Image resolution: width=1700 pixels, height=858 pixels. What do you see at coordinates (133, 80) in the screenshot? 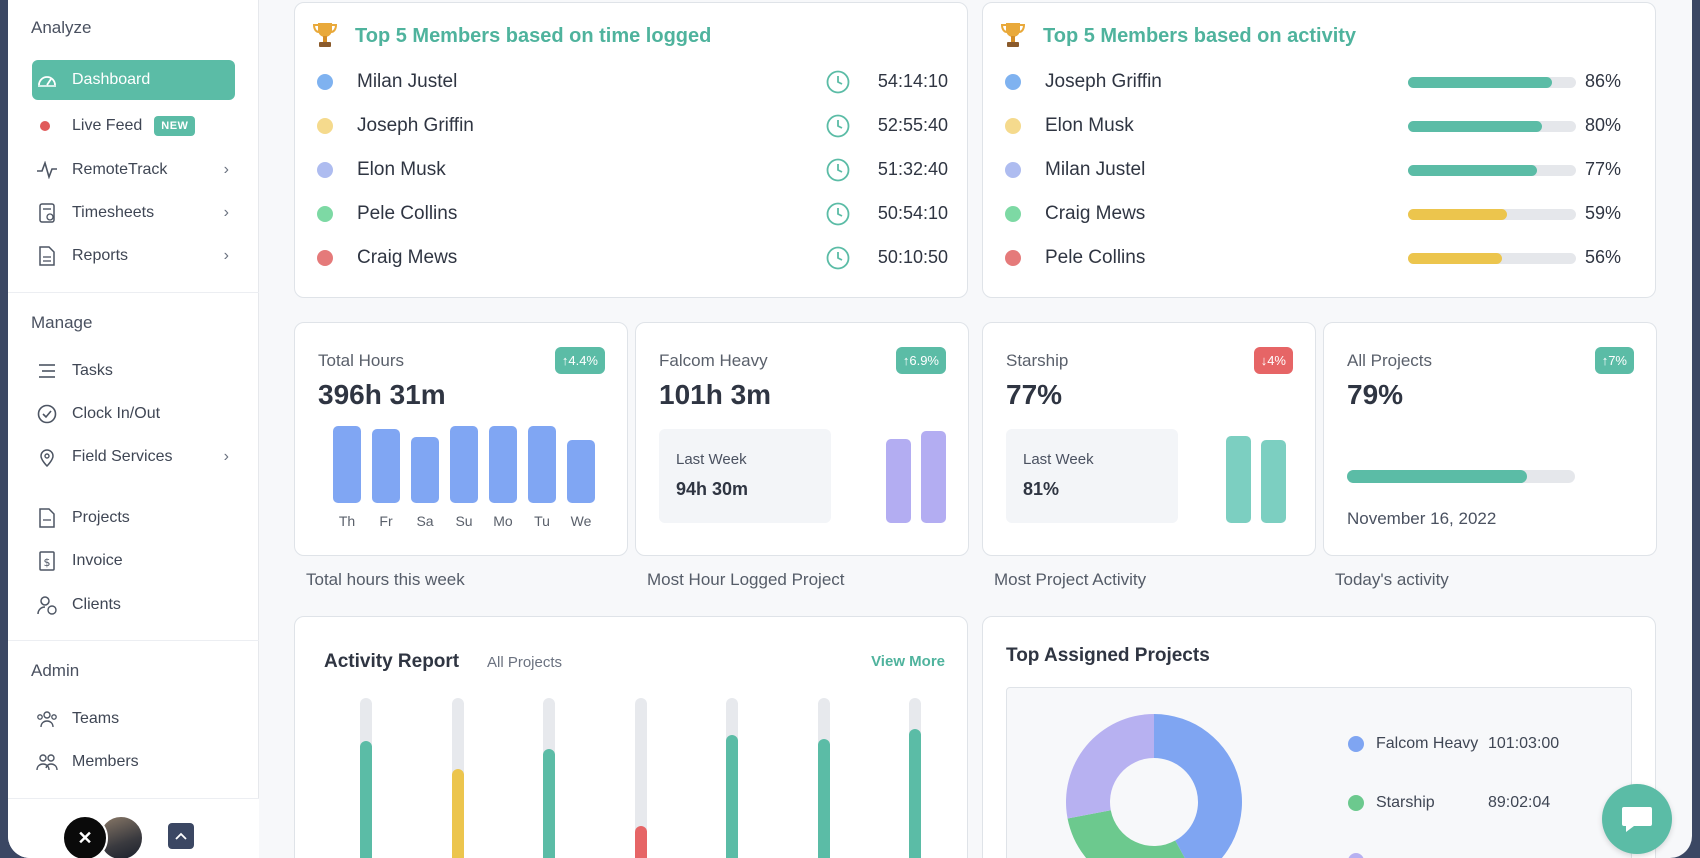
I see `sidebar-item-dashboard: Dashboard` at bounding box center [133, 80].